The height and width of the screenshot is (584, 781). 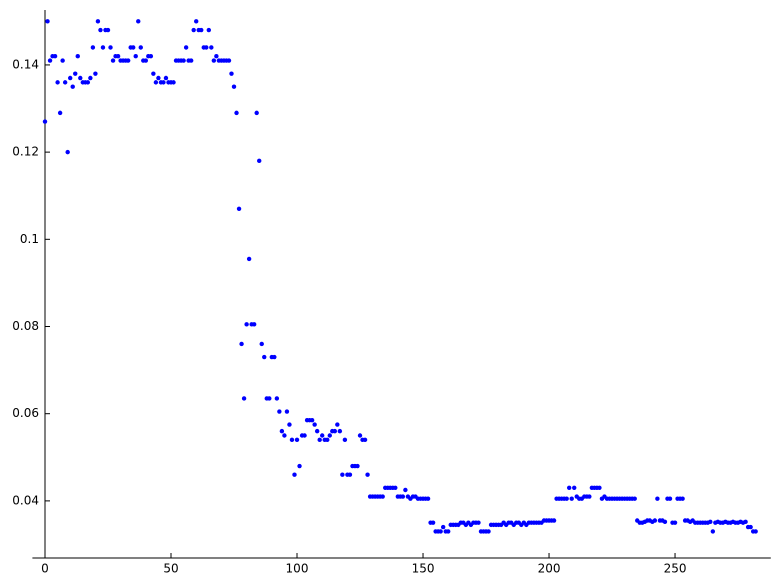 What do you see at coordinates (423, 569) in the screenshot?
I see `x-tick-label: 150` at bounding box center [423, 569].